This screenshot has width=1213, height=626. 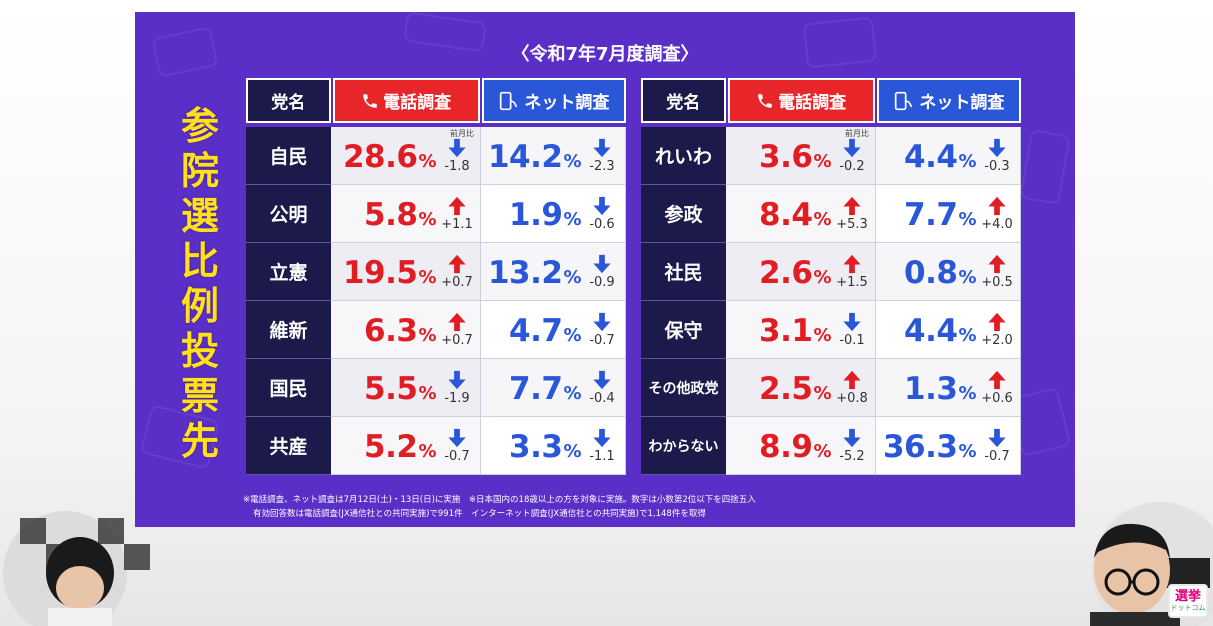 I want to click on net-change: -0.3, so click(x=997, y=155).